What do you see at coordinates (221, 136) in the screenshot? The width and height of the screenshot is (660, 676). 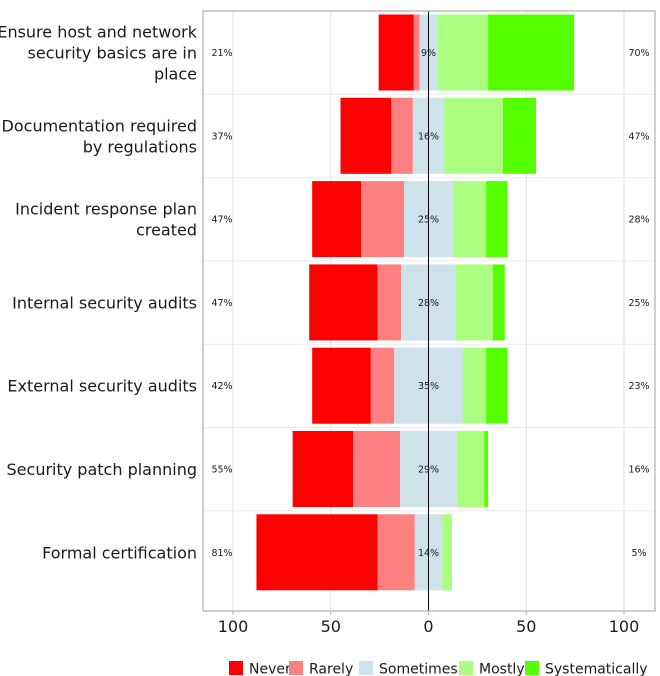 I see `left-total-label: 37%` at bounding box center [221, 136].